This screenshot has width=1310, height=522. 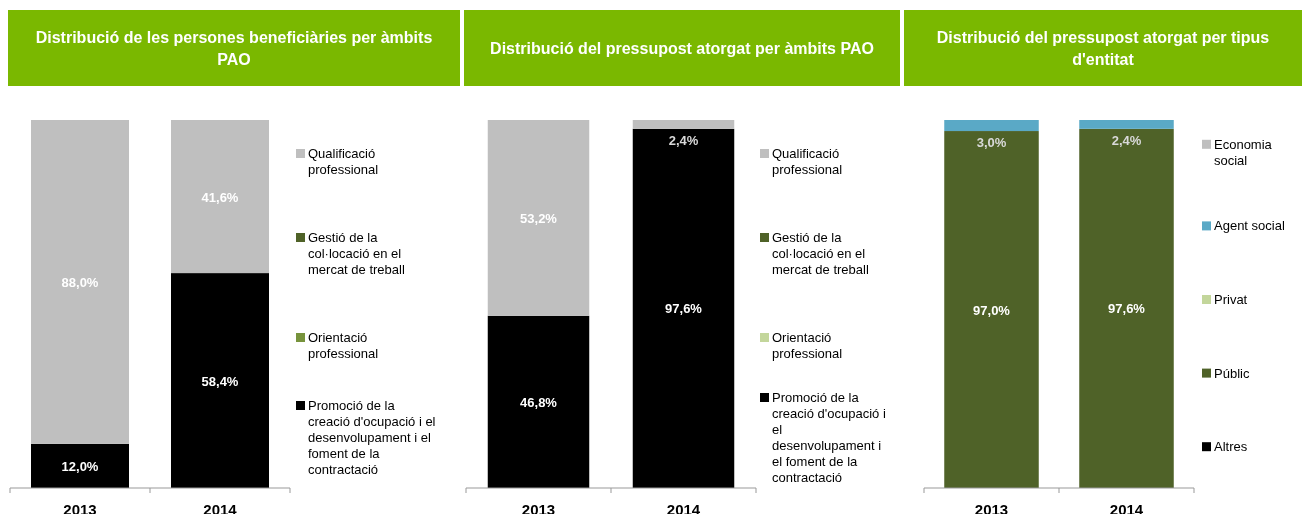 I want to click on legend-label: Públic, so click(x=1232, y=373).